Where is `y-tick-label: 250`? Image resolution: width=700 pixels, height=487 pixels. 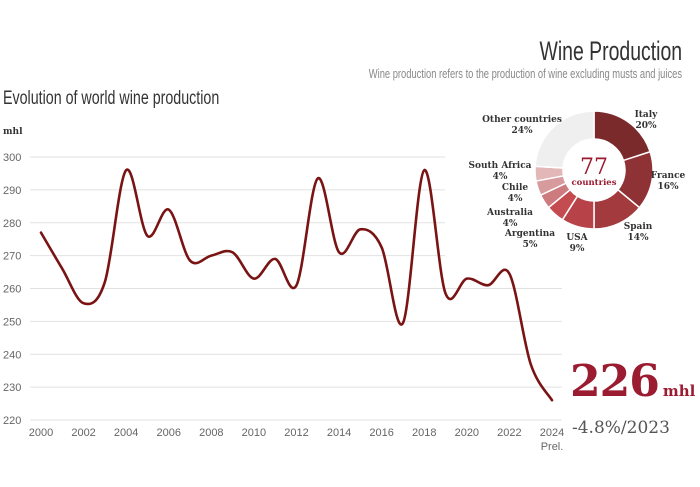
y-tick-label: 250 is located at coordinates (12, 322).